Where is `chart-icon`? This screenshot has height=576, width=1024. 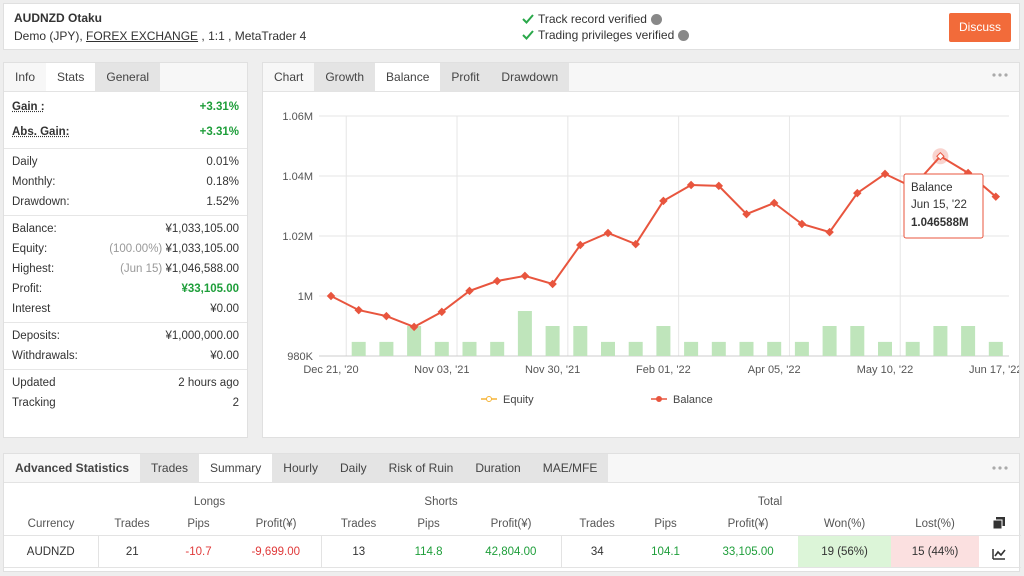 chart-icon is located at coordinates (999, 554).